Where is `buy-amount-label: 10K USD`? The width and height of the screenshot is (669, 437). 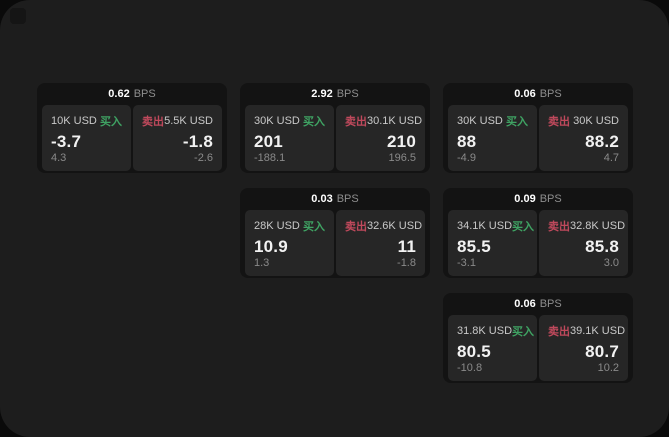
buy-amount-label: 10K USD is located at coordinates (74, 121).